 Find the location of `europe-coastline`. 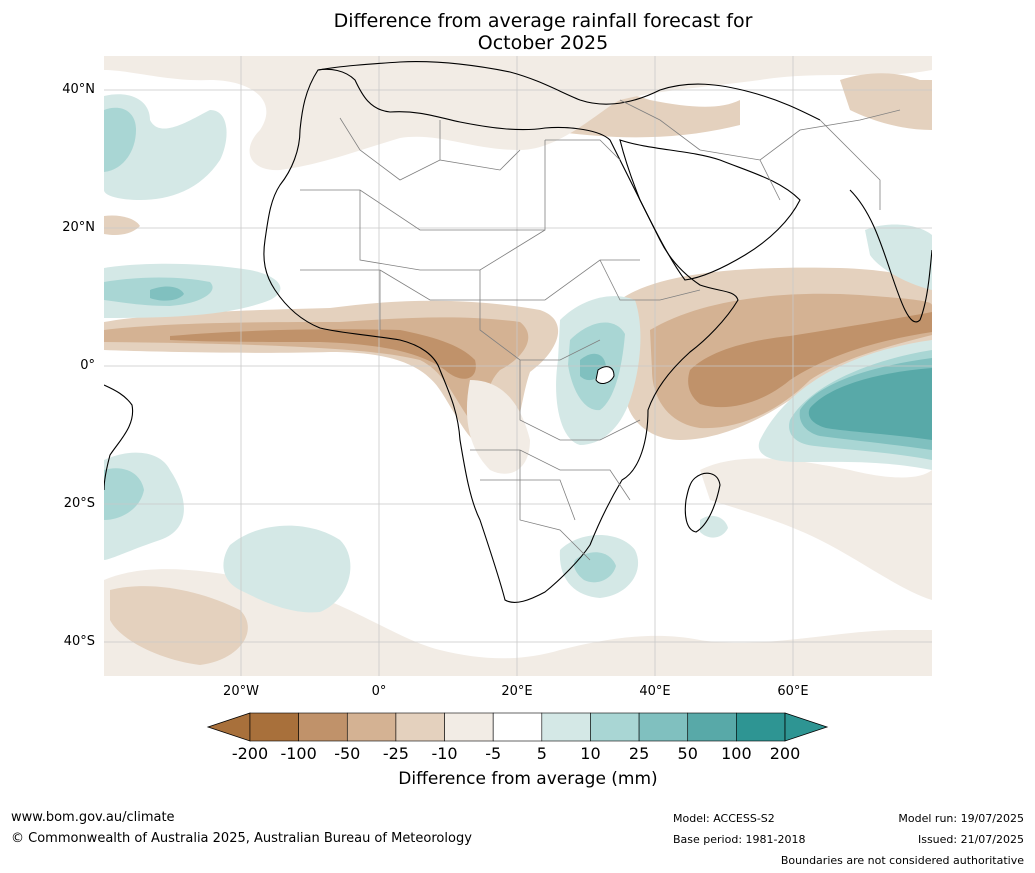

europe-coastline is located at coordinates (569, 91).